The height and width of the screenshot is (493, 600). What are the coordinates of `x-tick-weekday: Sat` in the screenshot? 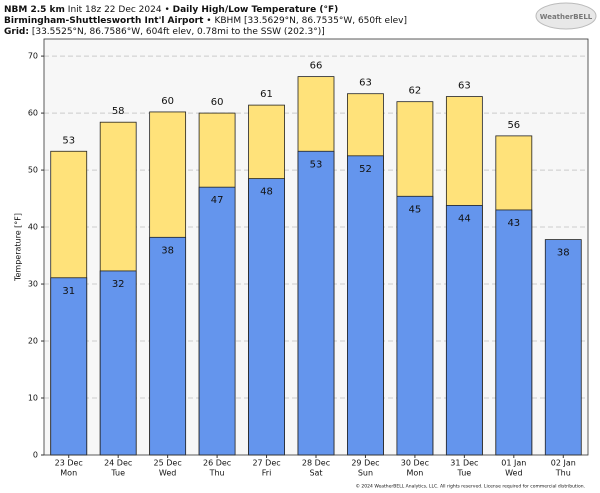 It's located at (315, 473).